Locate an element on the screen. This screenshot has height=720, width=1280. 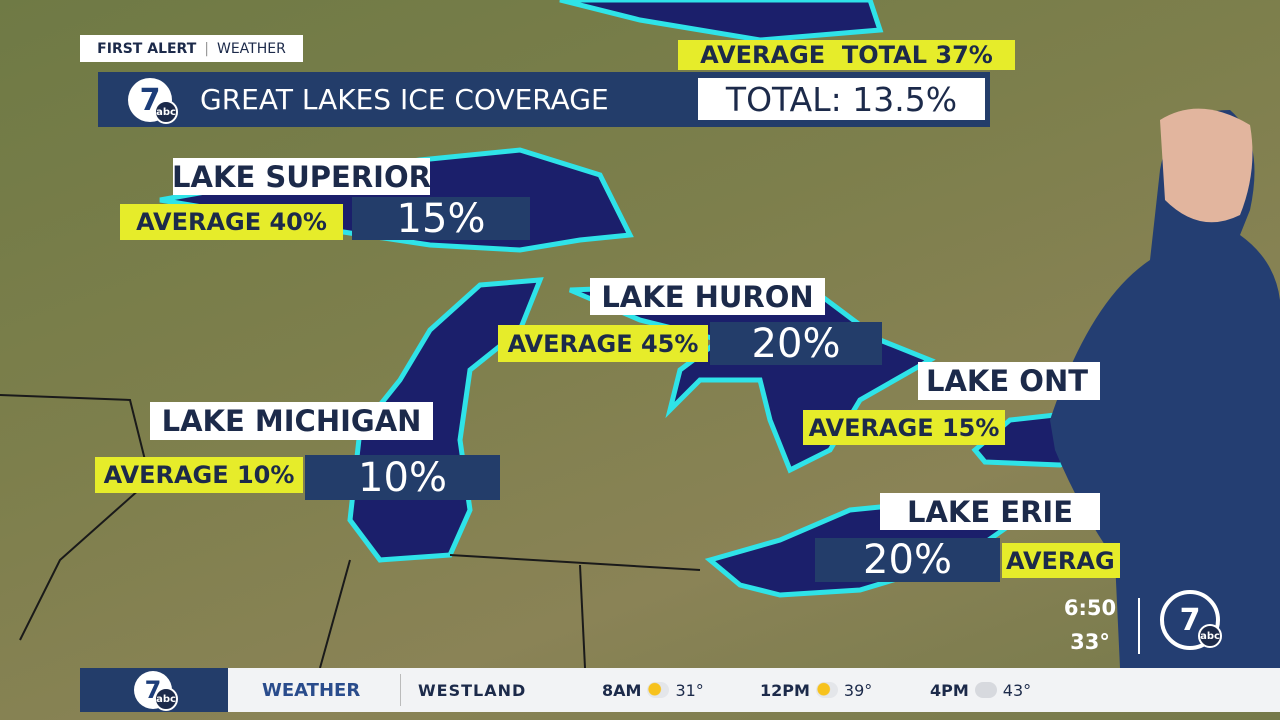
lake-name: LAKE SUPERIOR is located at coordinates (301, 176).